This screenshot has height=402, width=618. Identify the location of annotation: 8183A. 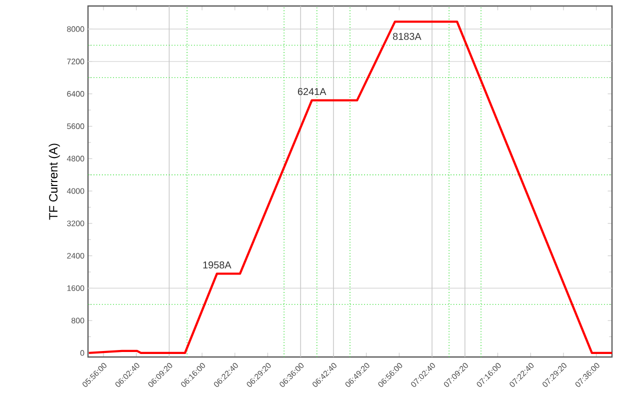
(407, 36).